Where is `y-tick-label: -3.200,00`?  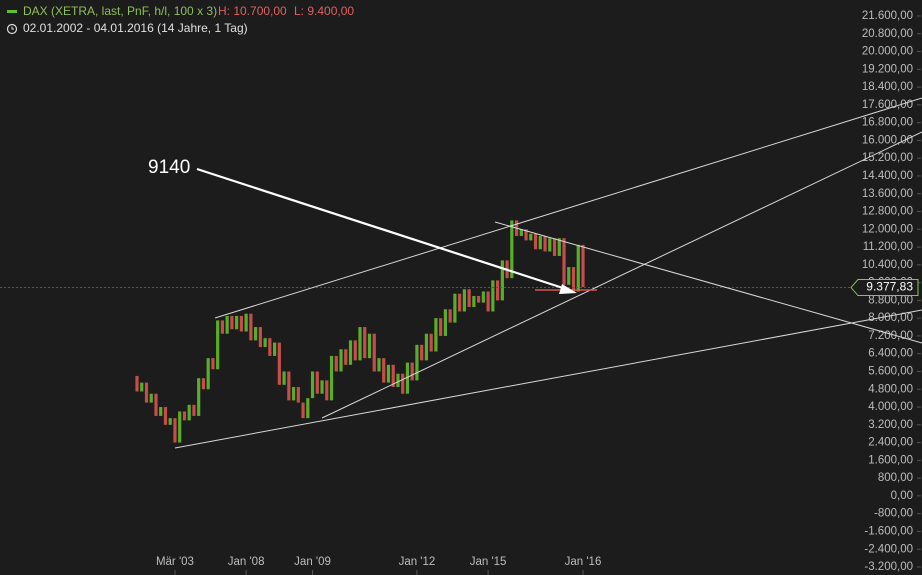
y-tick-label: -3.200,00 is located at coordinates (888, 567).